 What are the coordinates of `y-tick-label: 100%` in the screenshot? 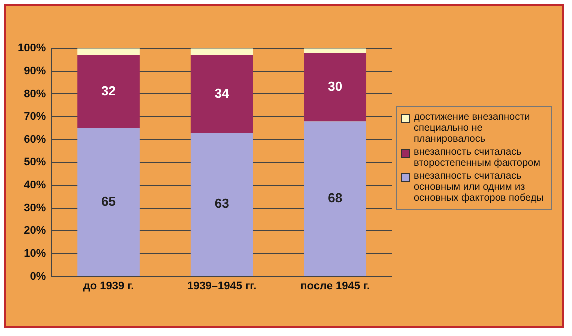 It's located at (32, 48).